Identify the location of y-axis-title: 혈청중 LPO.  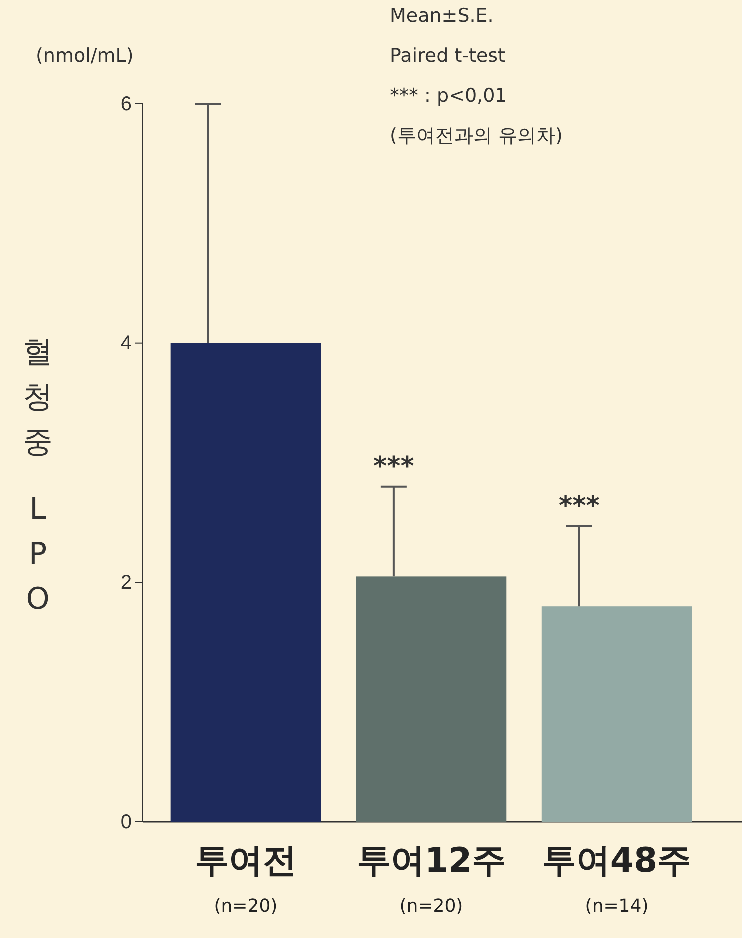
(38, 476).